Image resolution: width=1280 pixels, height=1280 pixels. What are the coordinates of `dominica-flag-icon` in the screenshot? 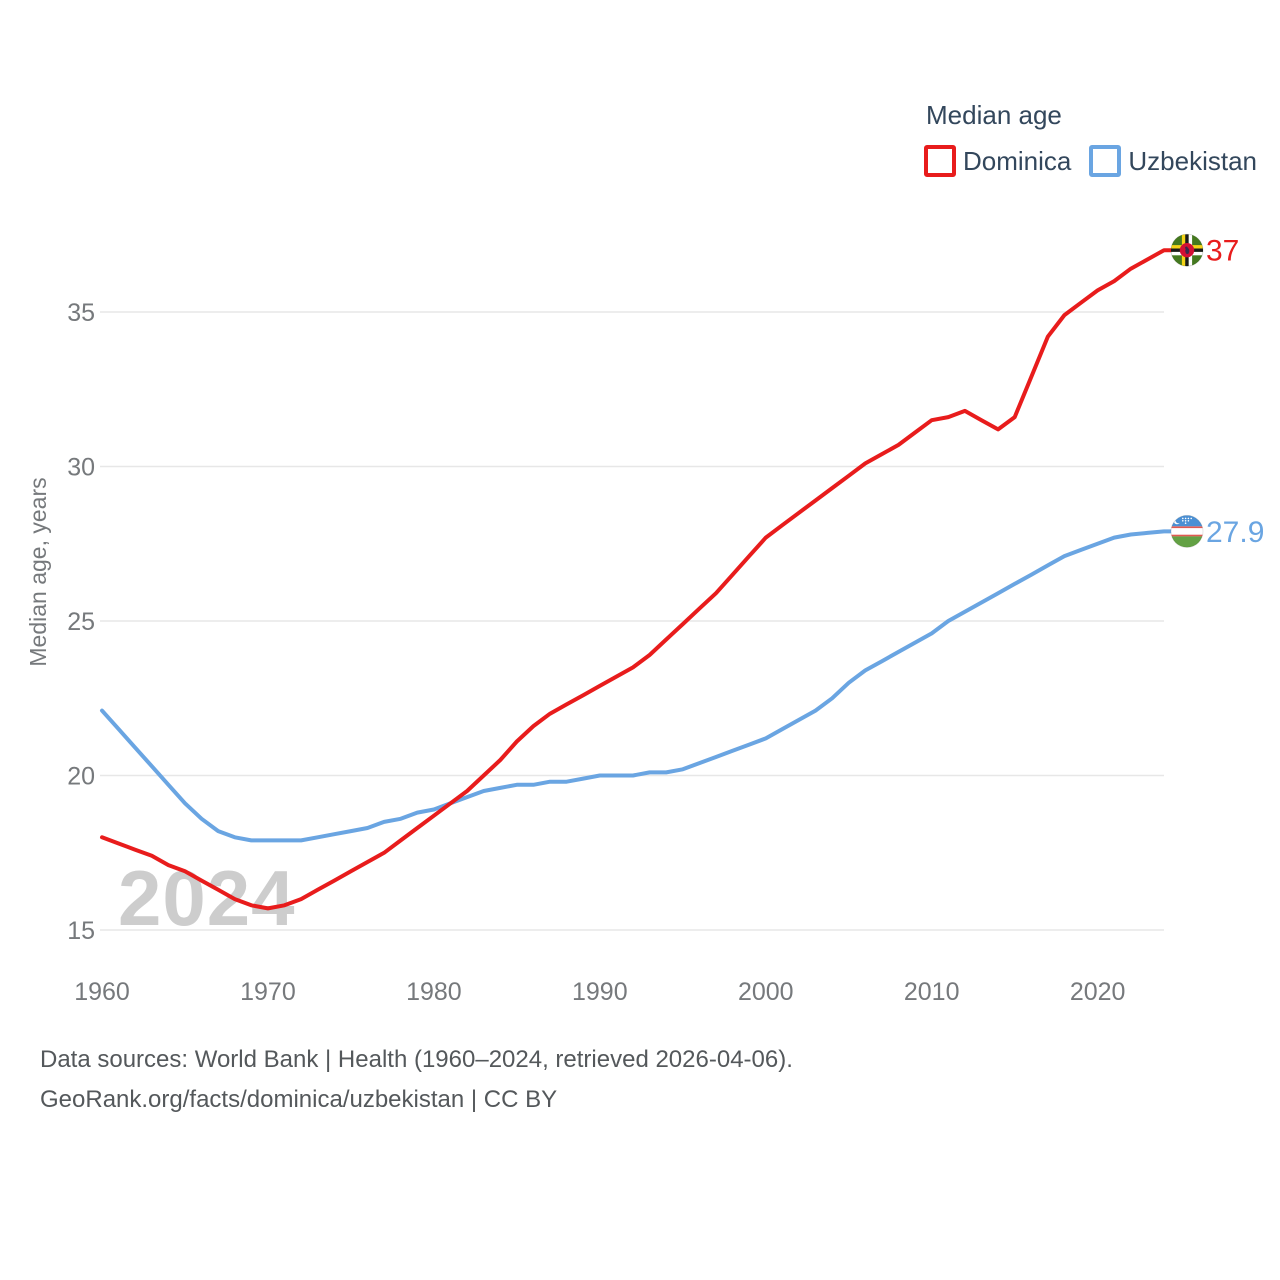 It's located at (1187, 250).